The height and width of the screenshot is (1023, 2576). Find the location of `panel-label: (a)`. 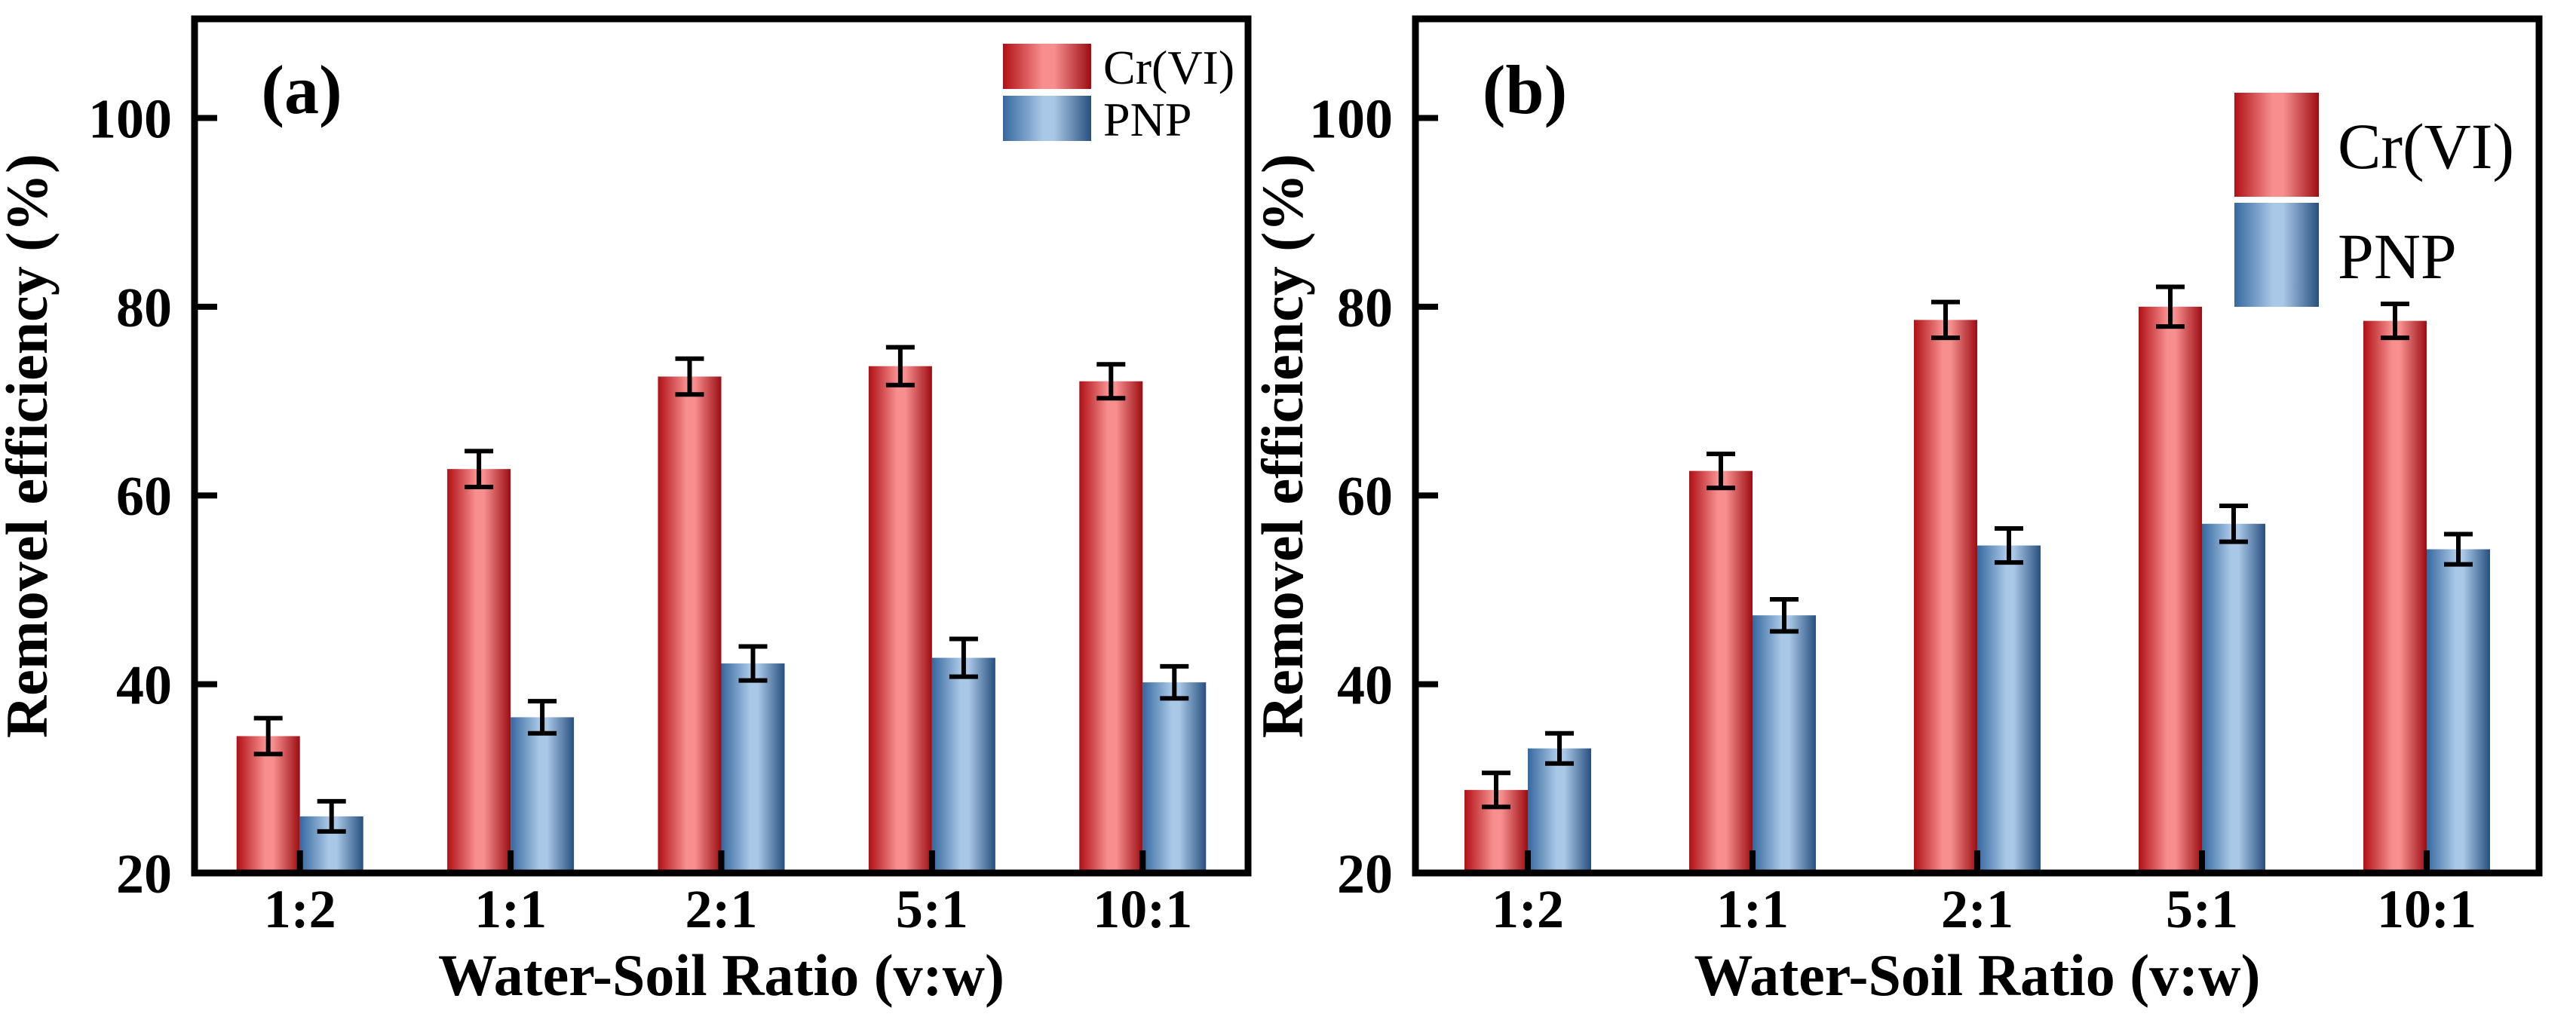

panel-label: (a) is located at coordinates (301, 89).